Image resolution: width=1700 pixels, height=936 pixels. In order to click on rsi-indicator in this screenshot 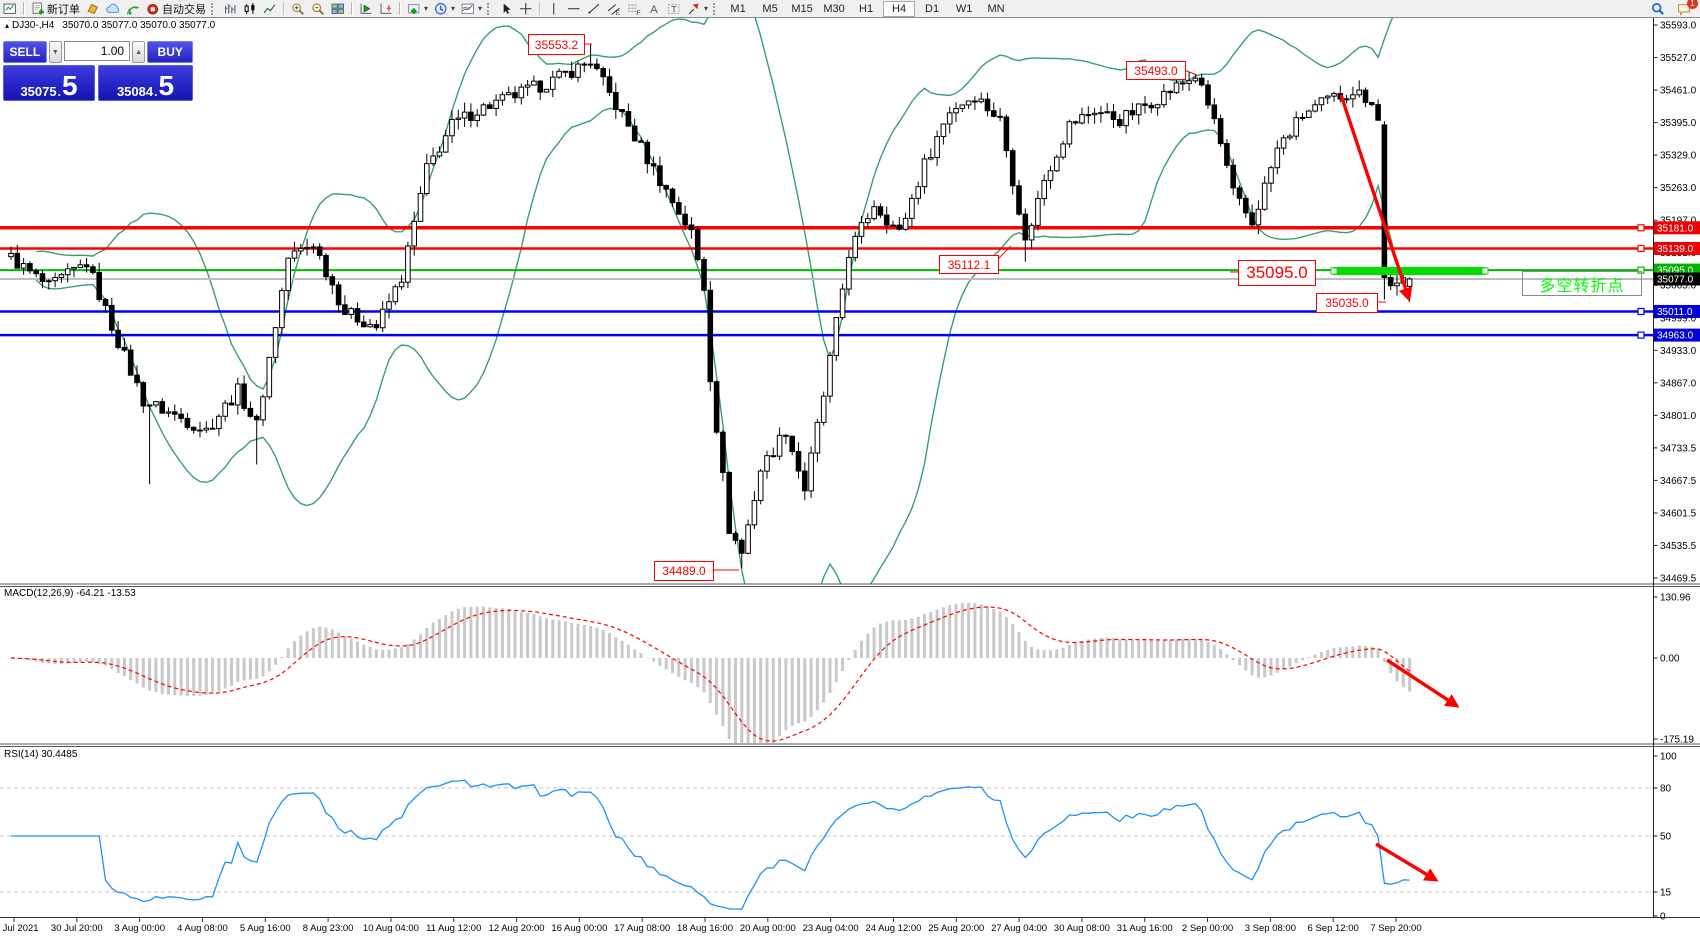, I will do `click(826, 844)`.